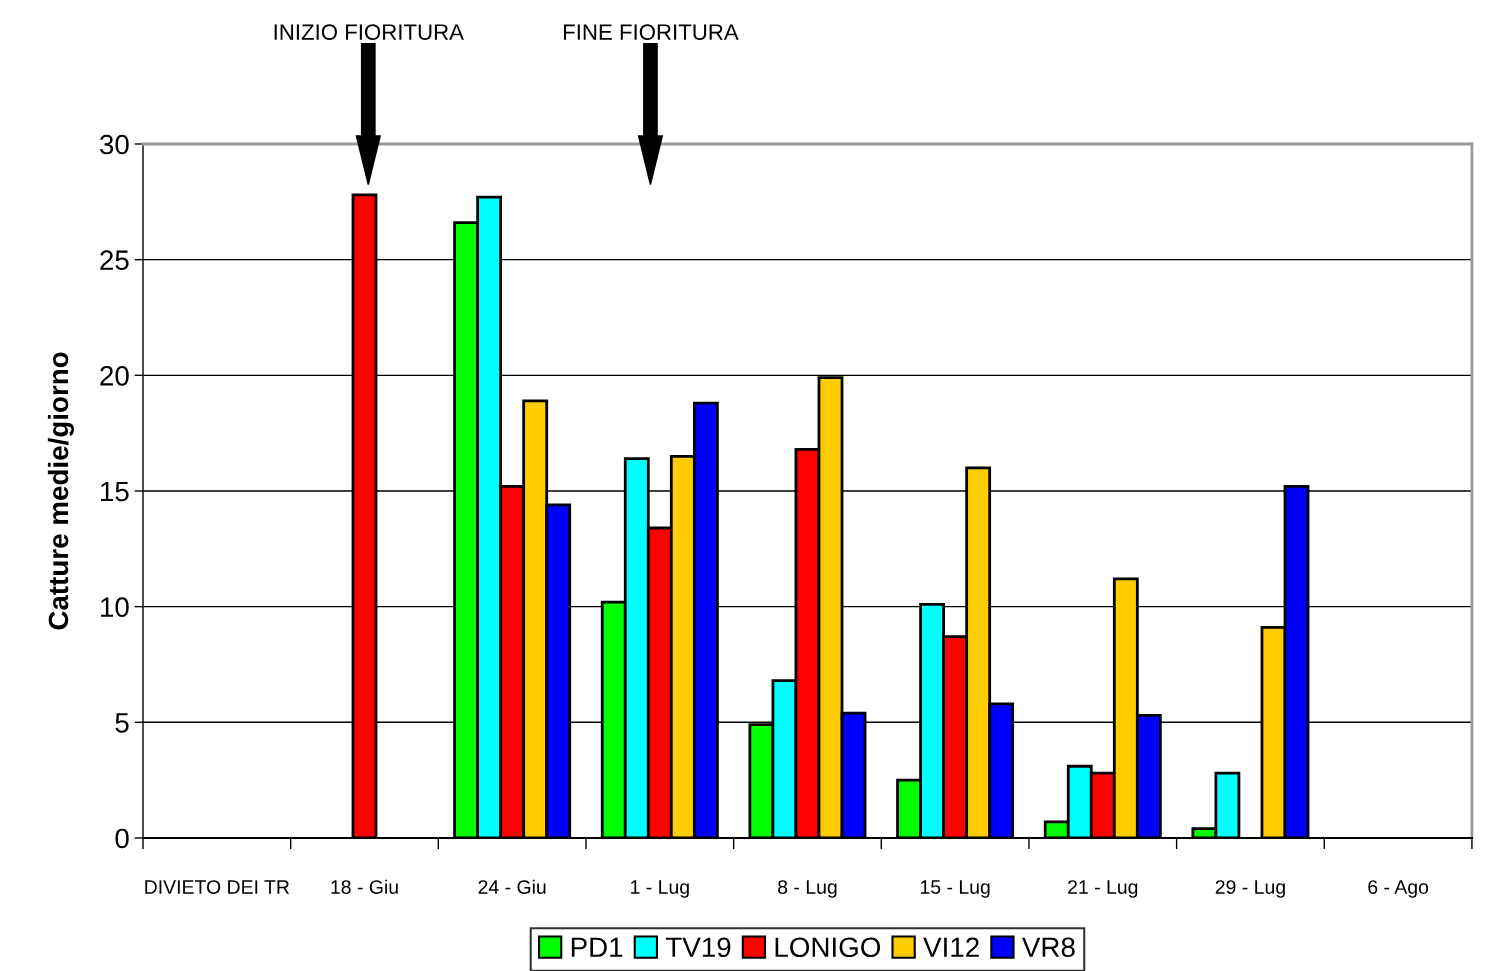 The image size is (1485, 971). What do you see at coordinates (122, 723) in the screenshot?
I see `y-tick-label: 5` at bounding box center [122, 723].